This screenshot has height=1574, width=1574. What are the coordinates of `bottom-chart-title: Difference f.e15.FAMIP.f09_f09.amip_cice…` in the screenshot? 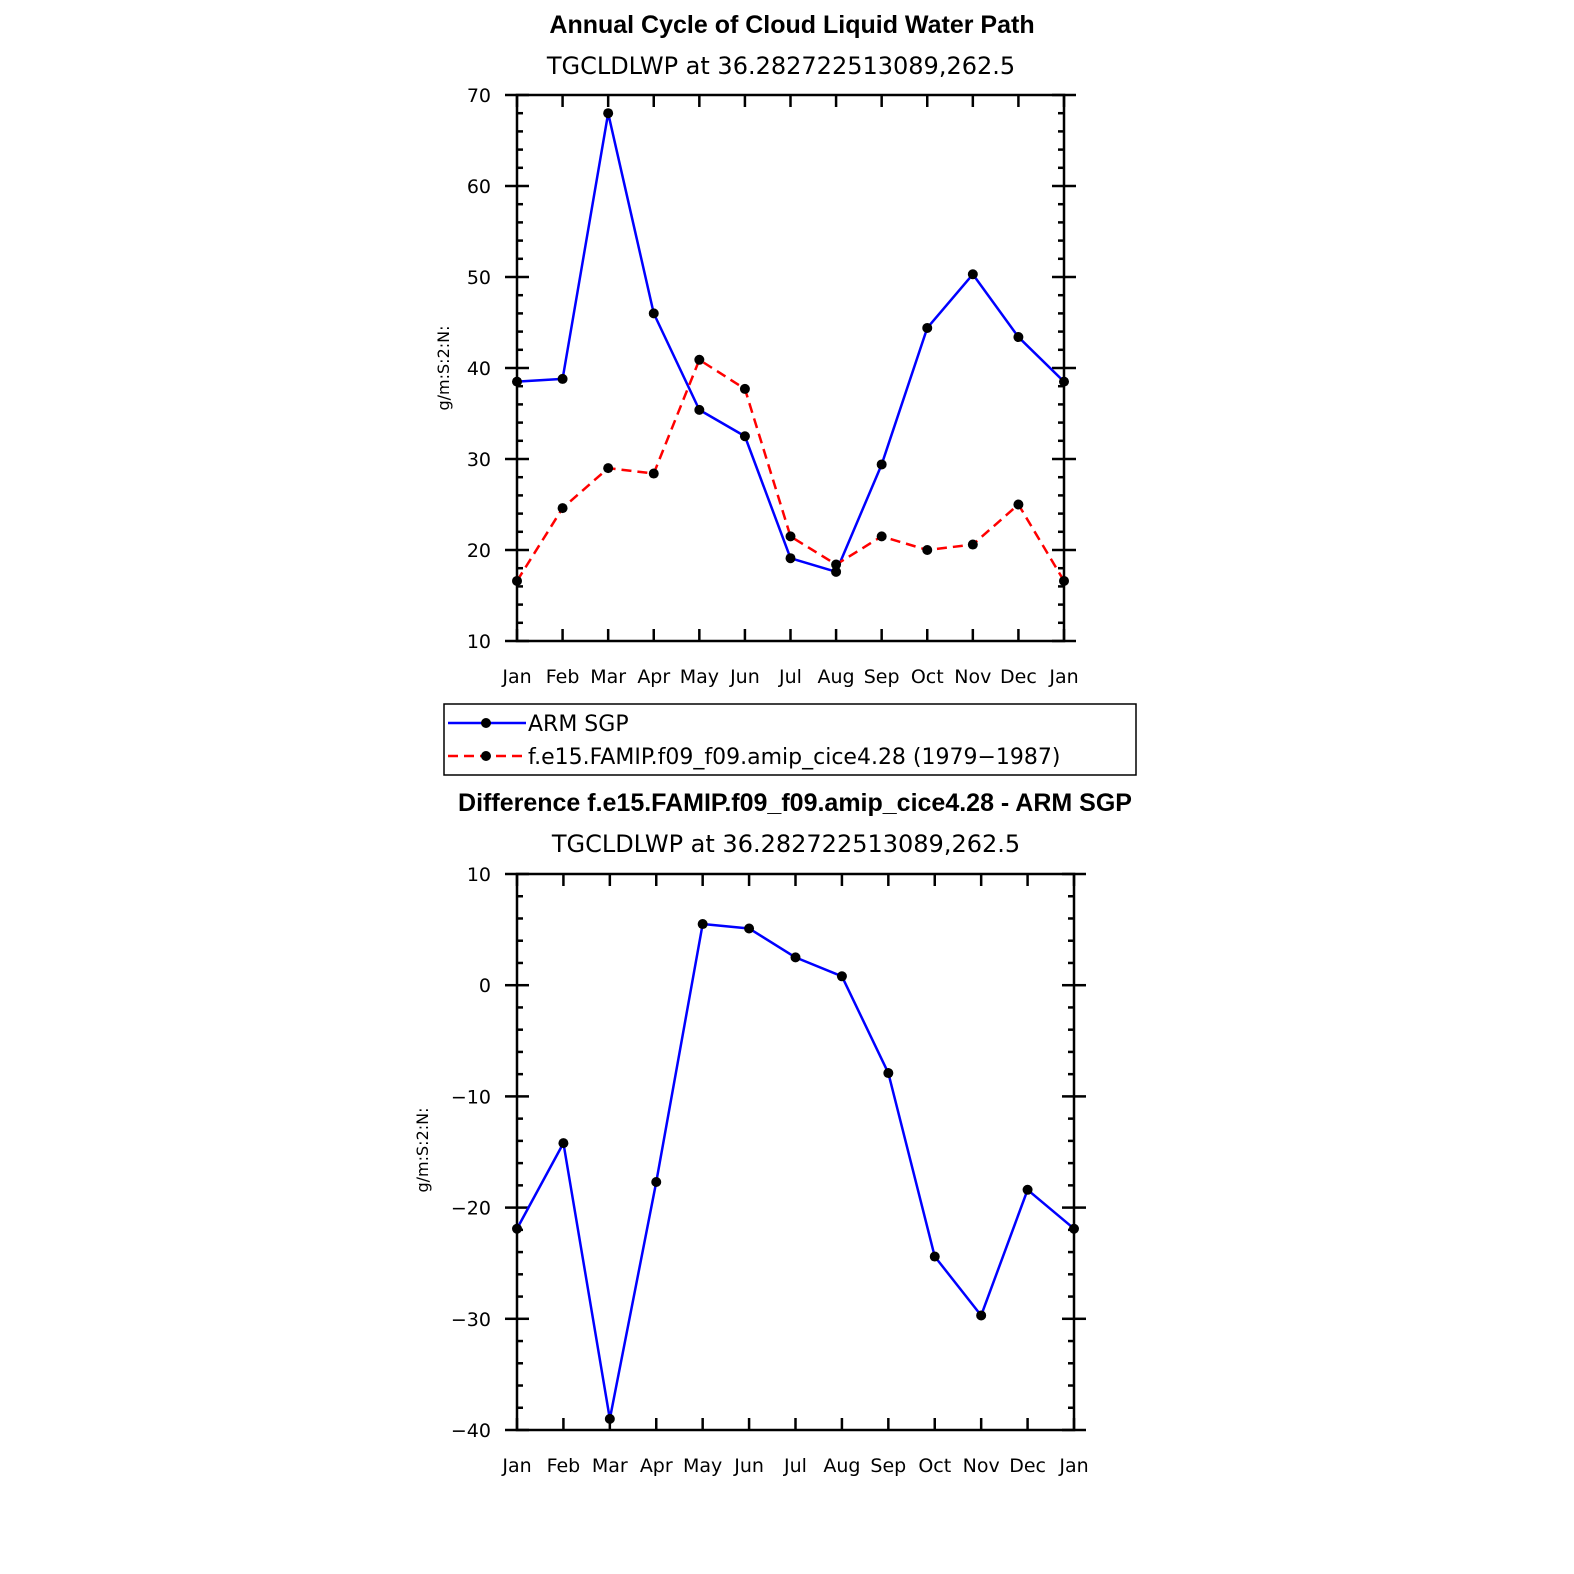 It's located at (795, 803).